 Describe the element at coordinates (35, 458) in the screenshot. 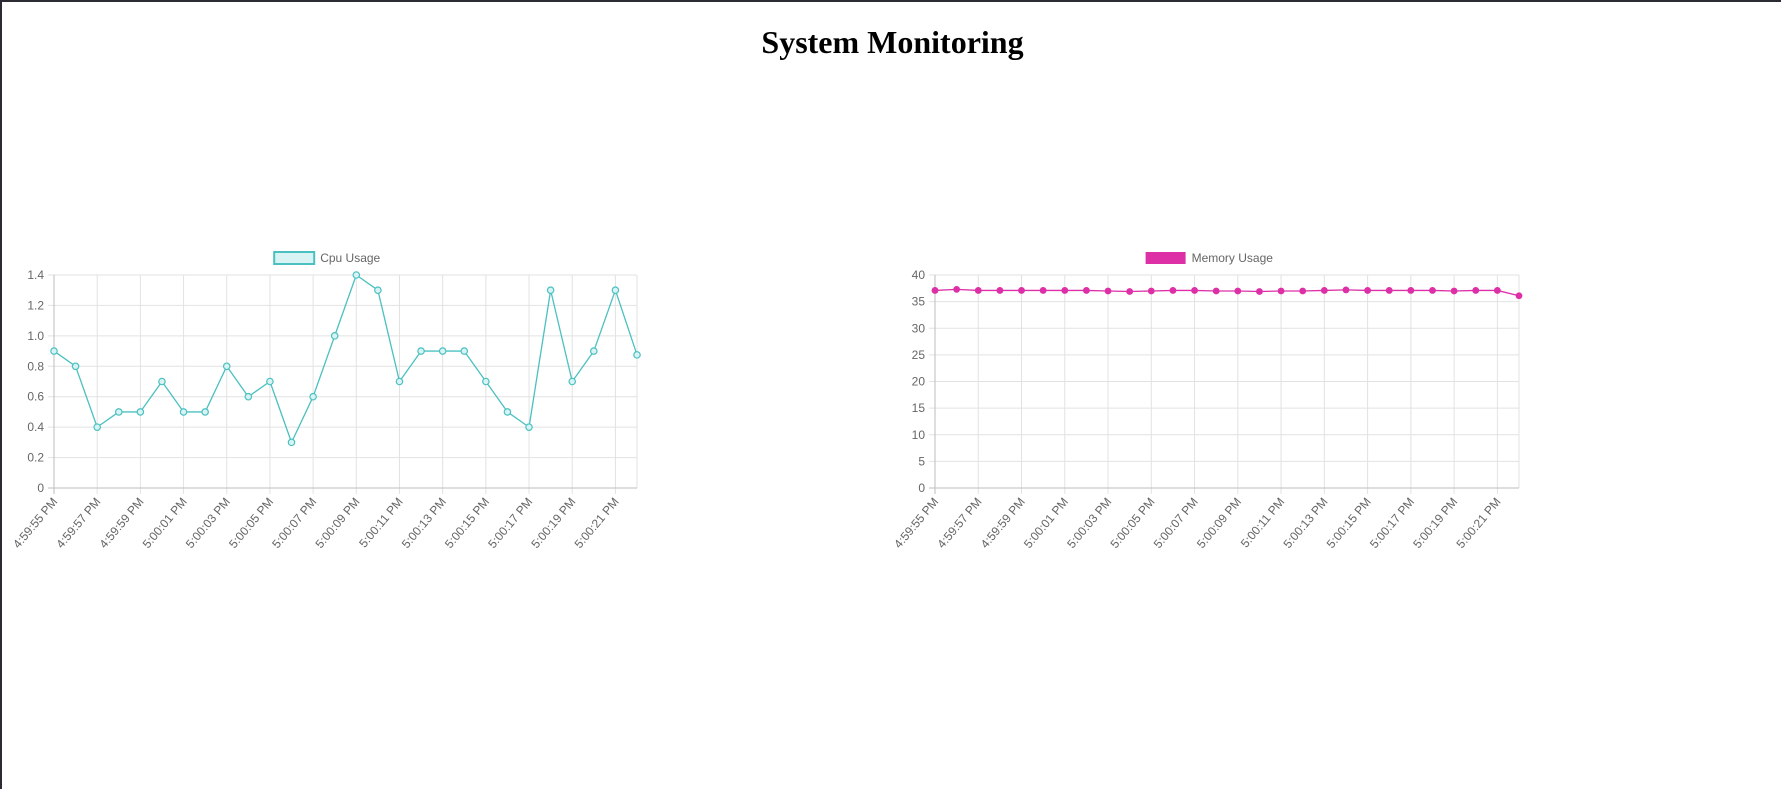

I see `y-tick-label: 0.2` at that location.